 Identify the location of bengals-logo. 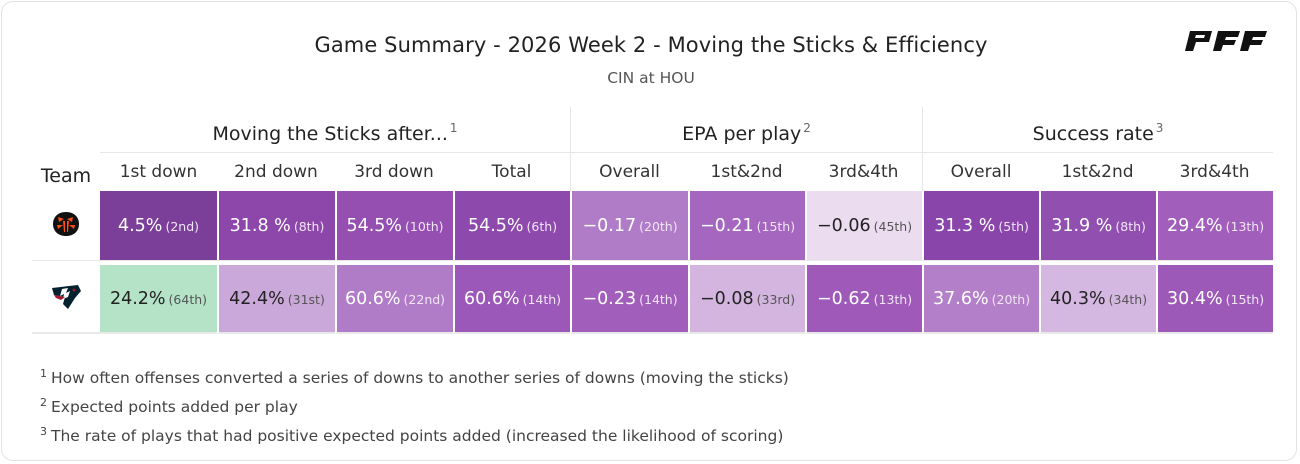
(66, 223).